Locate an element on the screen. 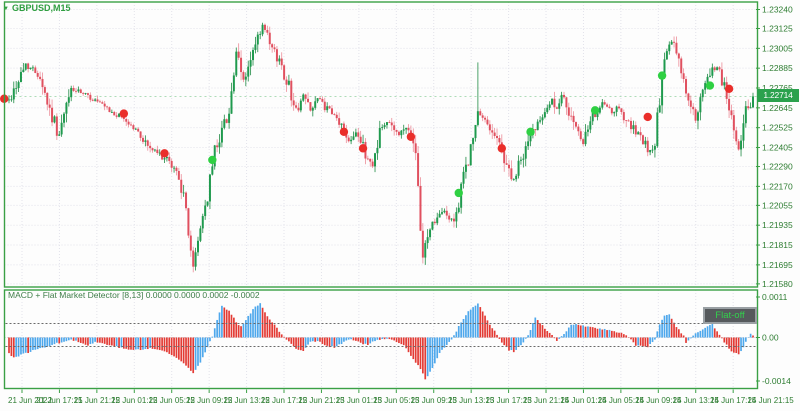 Image resolution: width=800 pixels, height=411 pixels. time-axis-label: 24 Jun 01:15 is located at coordinates (583, 400).